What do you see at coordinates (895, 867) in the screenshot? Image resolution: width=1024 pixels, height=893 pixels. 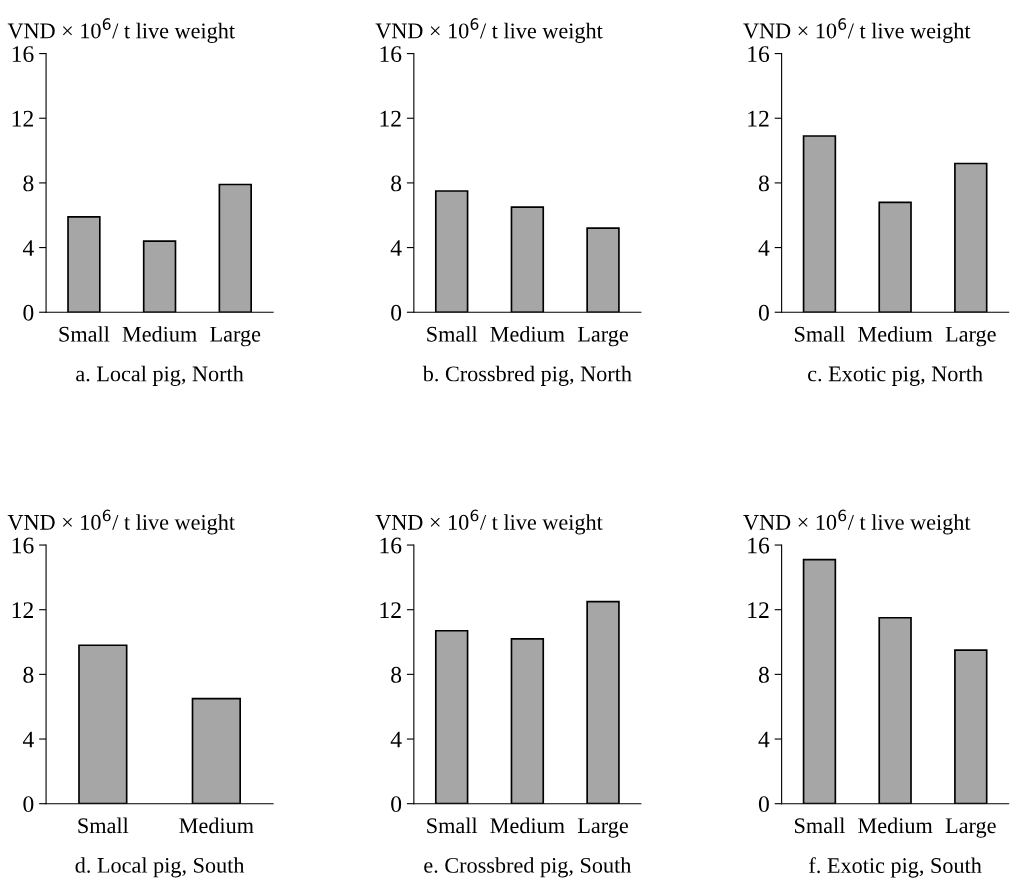 I see `x-axis-title: f. Exotic pig, South` at bounding box center [895, 867].